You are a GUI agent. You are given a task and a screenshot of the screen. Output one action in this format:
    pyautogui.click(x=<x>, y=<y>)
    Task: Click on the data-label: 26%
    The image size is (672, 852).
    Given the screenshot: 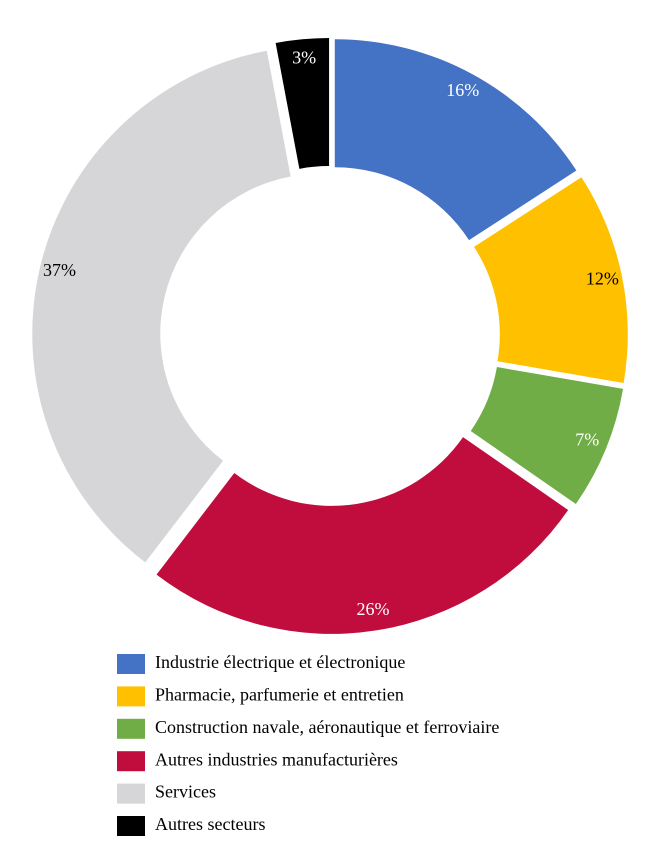 What is the action you would take?
    pyautogui.click(x=373, y=609)
    